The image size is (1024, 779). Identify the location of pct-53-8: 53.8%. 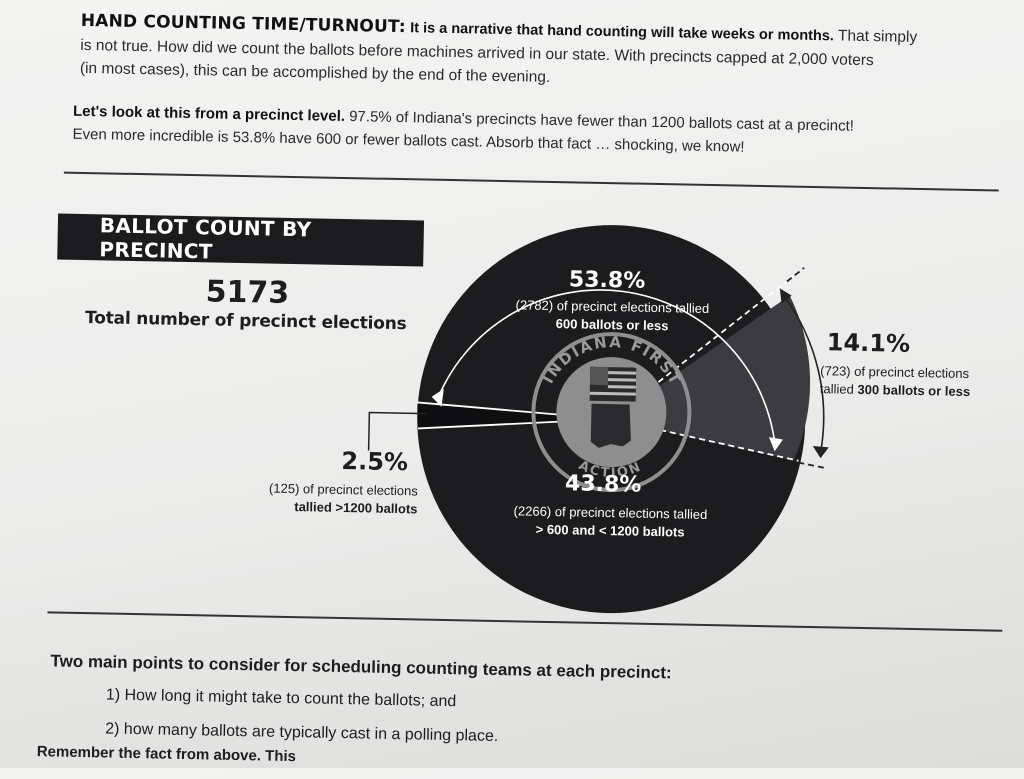
(607, 280).